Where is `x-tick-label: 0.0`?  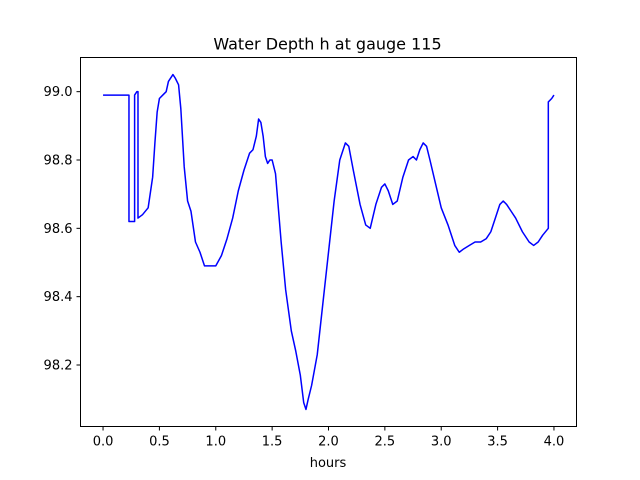 x-tick-label: 0.0 is located at coordinates (103, 442).